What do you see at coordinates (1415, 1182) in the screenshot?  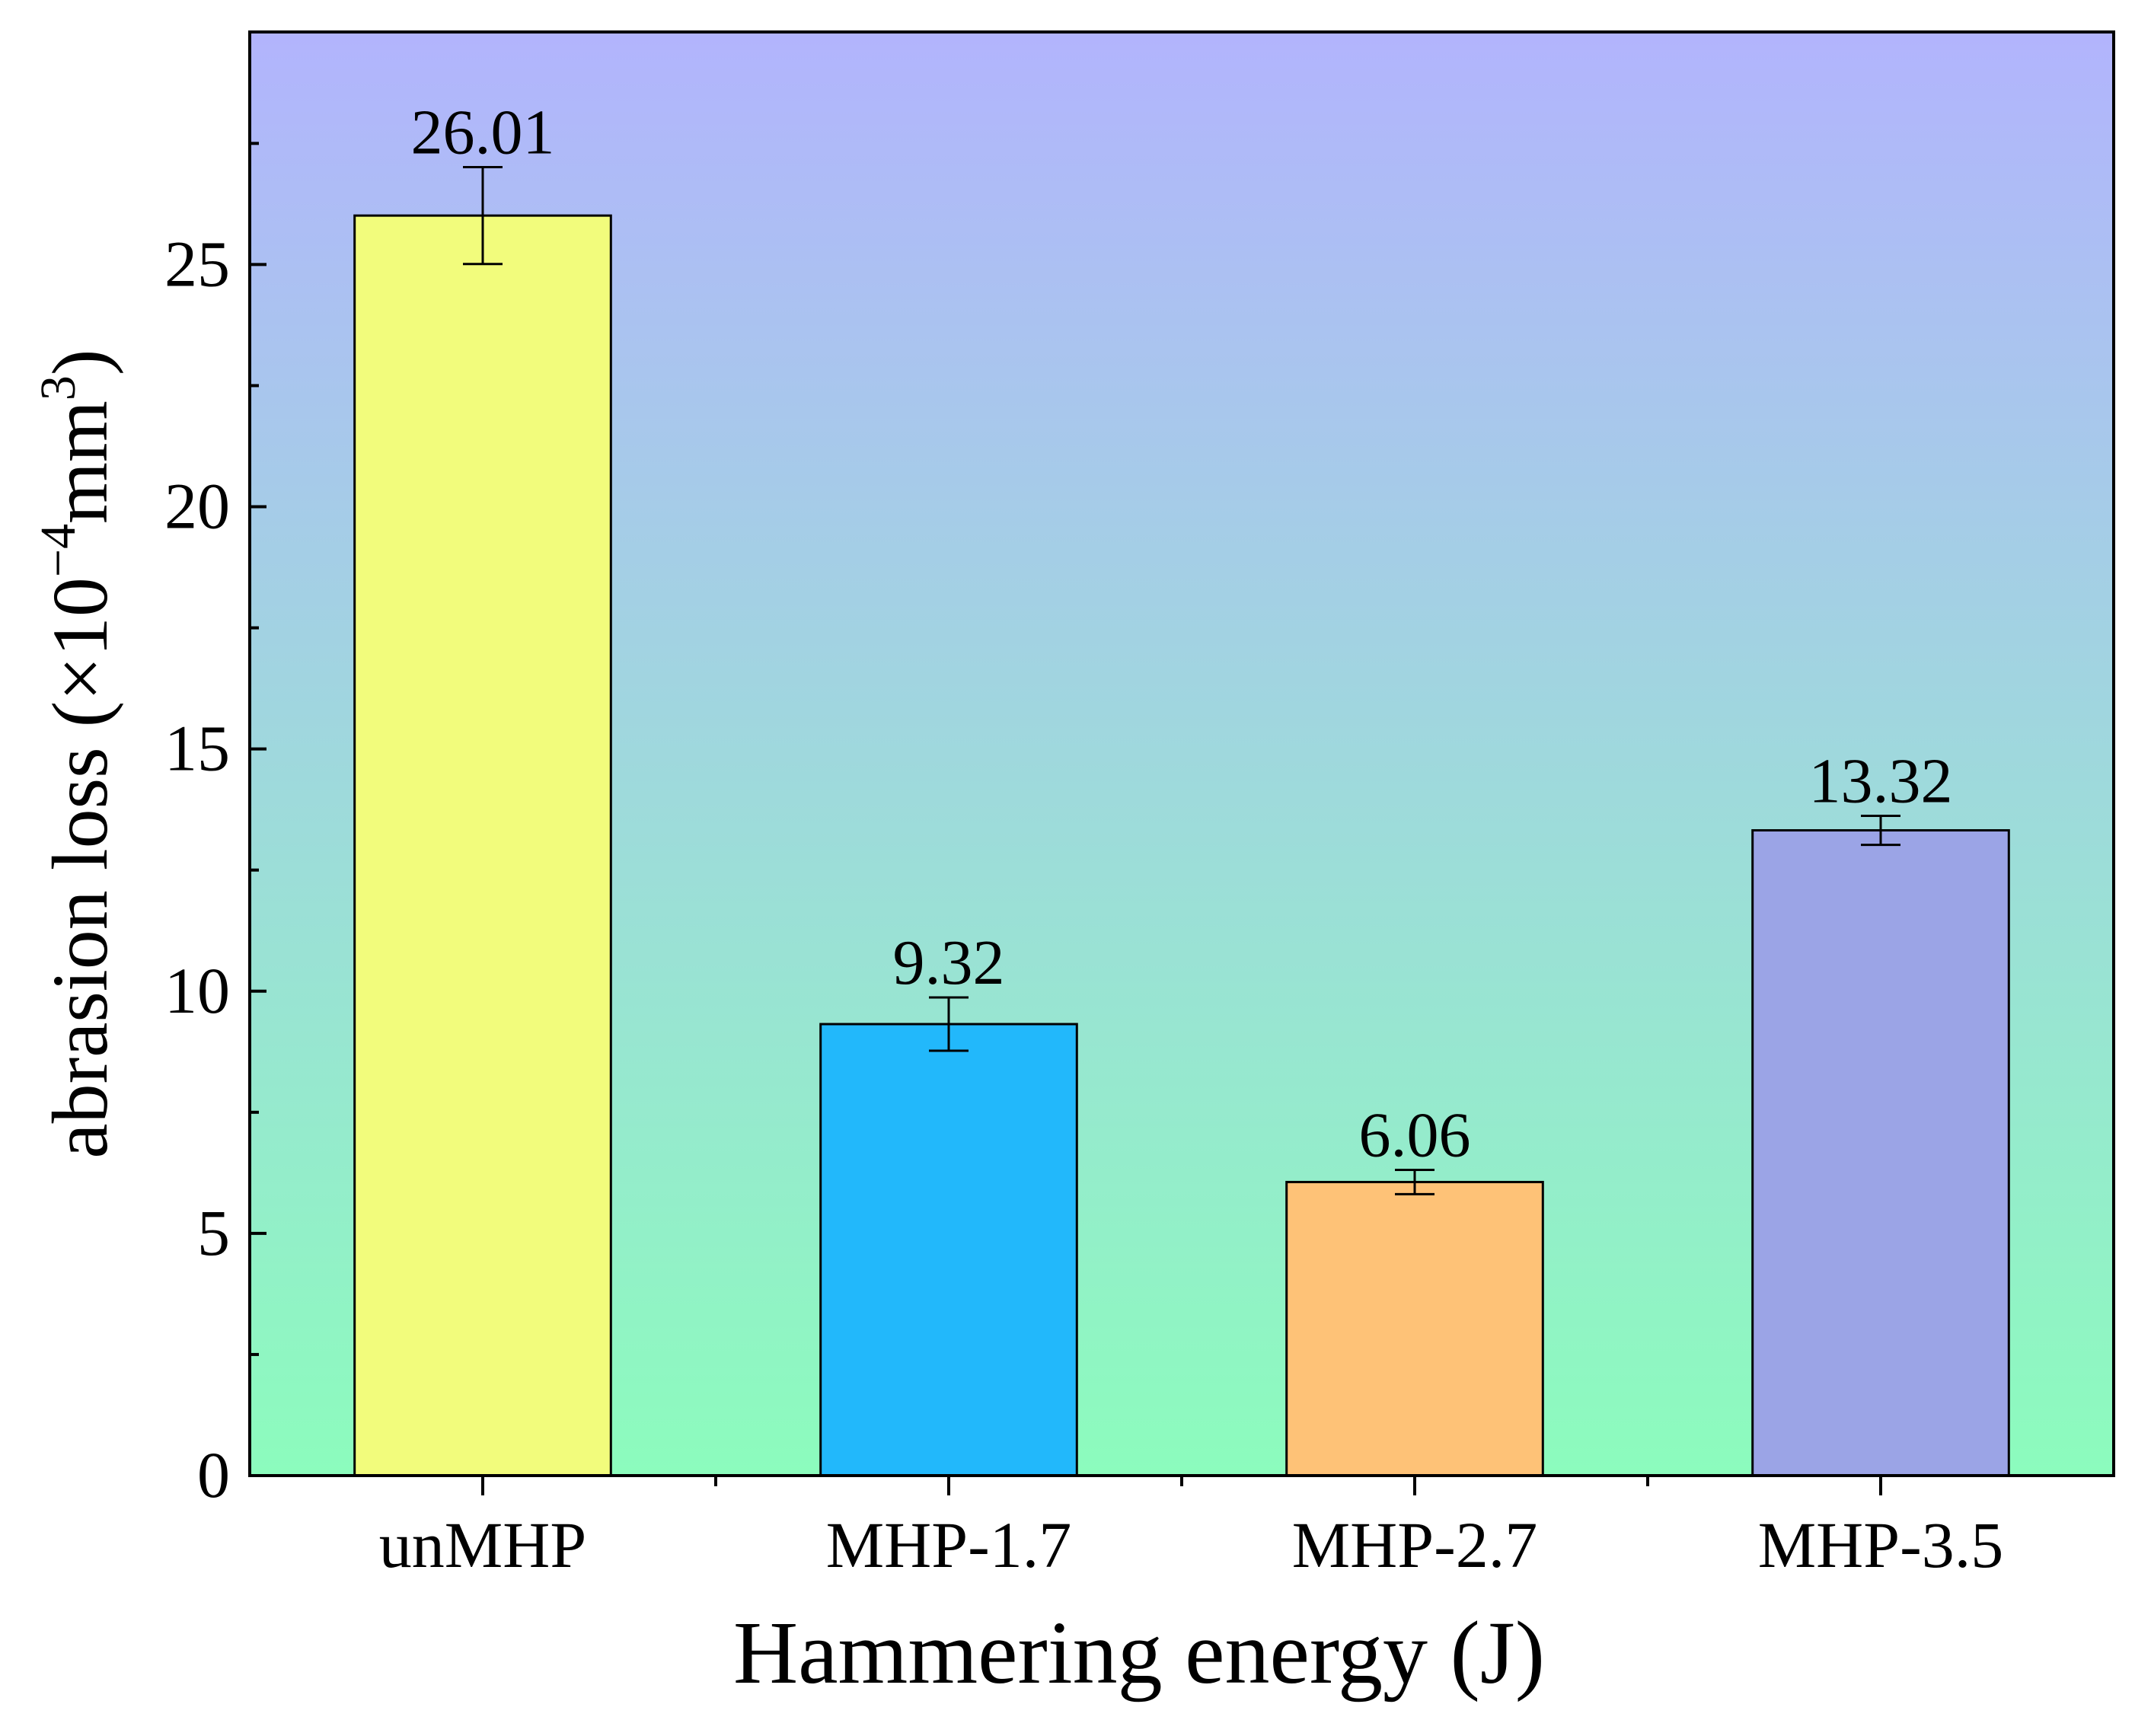 I see `error-bar-MHP-2.7` at bounding box center [1415, 1182].